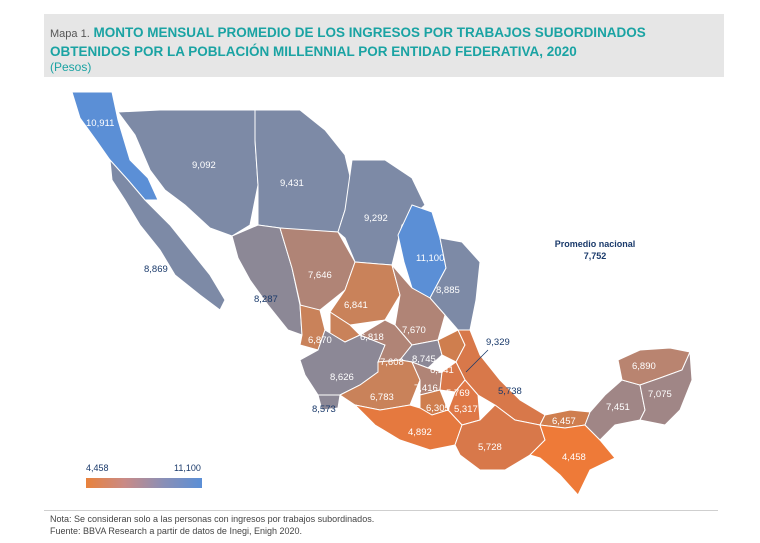 The height and width of the screenshot is (543, 760). What do you see at coordinates (564, 421) in the screenshot?
I see `state-value-label: 6,457` at bounding box center [564, 421].